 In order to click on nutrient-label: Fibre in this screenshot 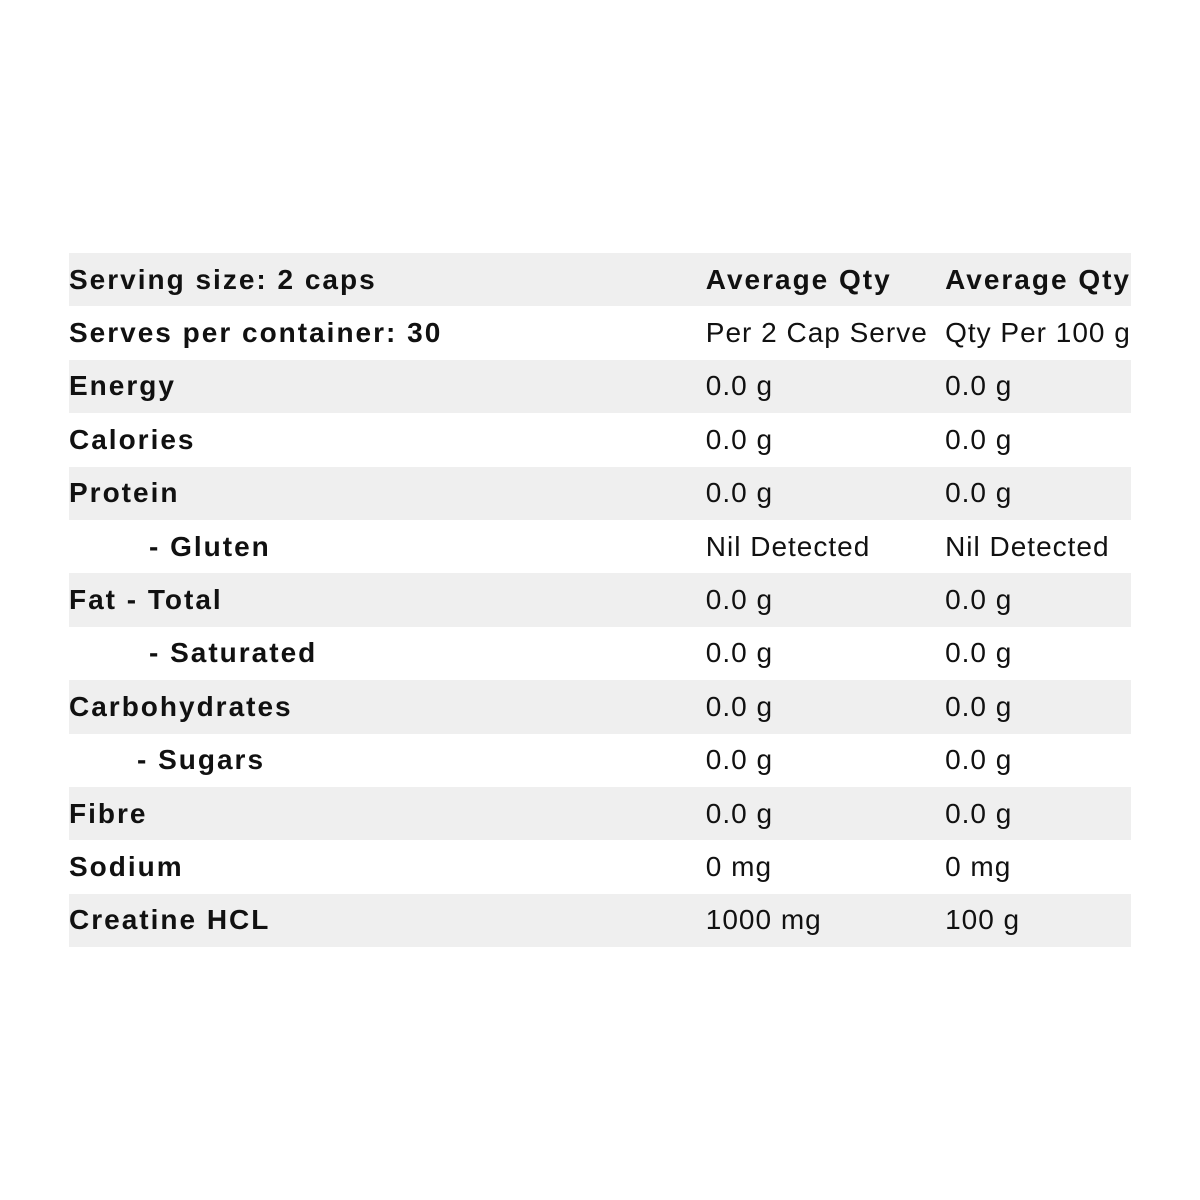, I will do `click(387, 813)`.